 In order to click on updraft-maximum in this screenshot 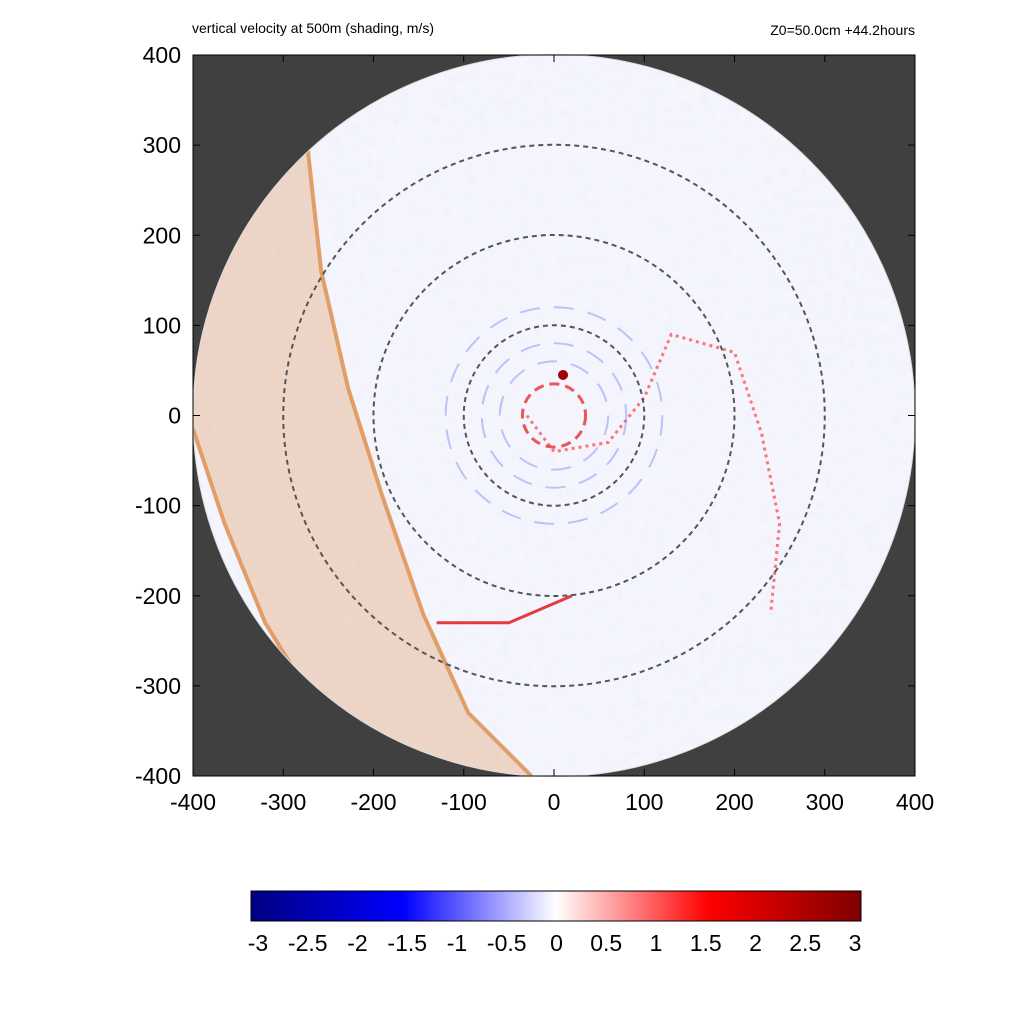, I will do `click(563, 374)`.